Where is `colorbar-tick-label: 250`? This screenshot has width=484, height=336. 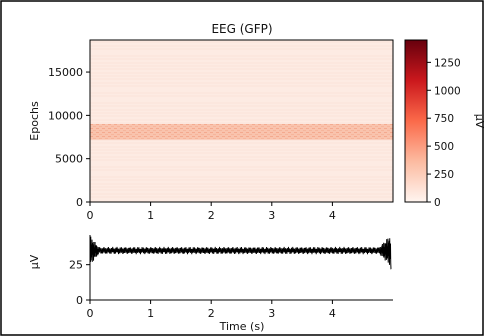
colorbar-tick-label: 250 is located at coordinates (444, 175).